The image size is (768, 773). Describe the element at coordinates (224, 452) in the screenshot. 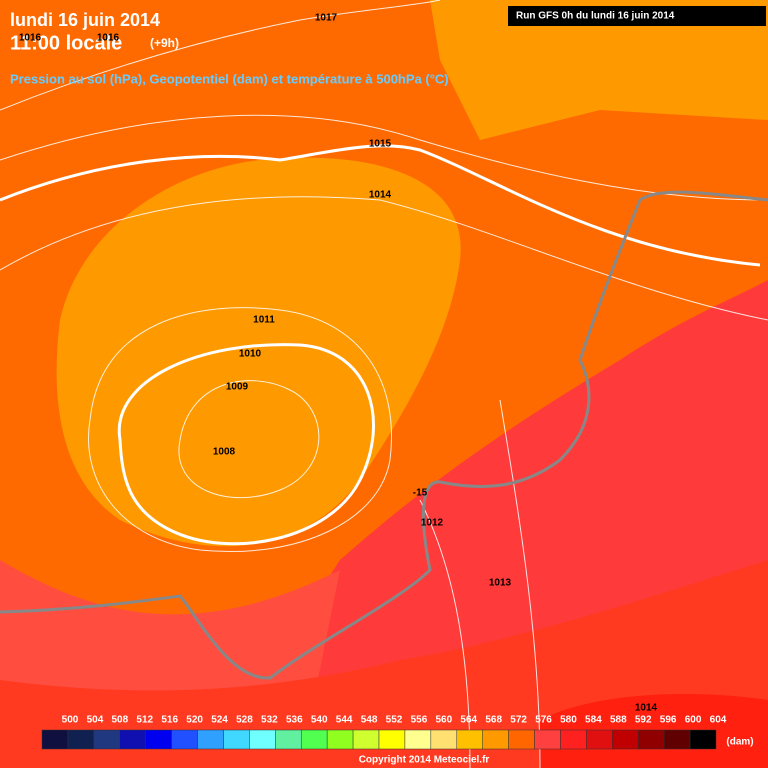

I see `isobar-label: 1008` at that location.